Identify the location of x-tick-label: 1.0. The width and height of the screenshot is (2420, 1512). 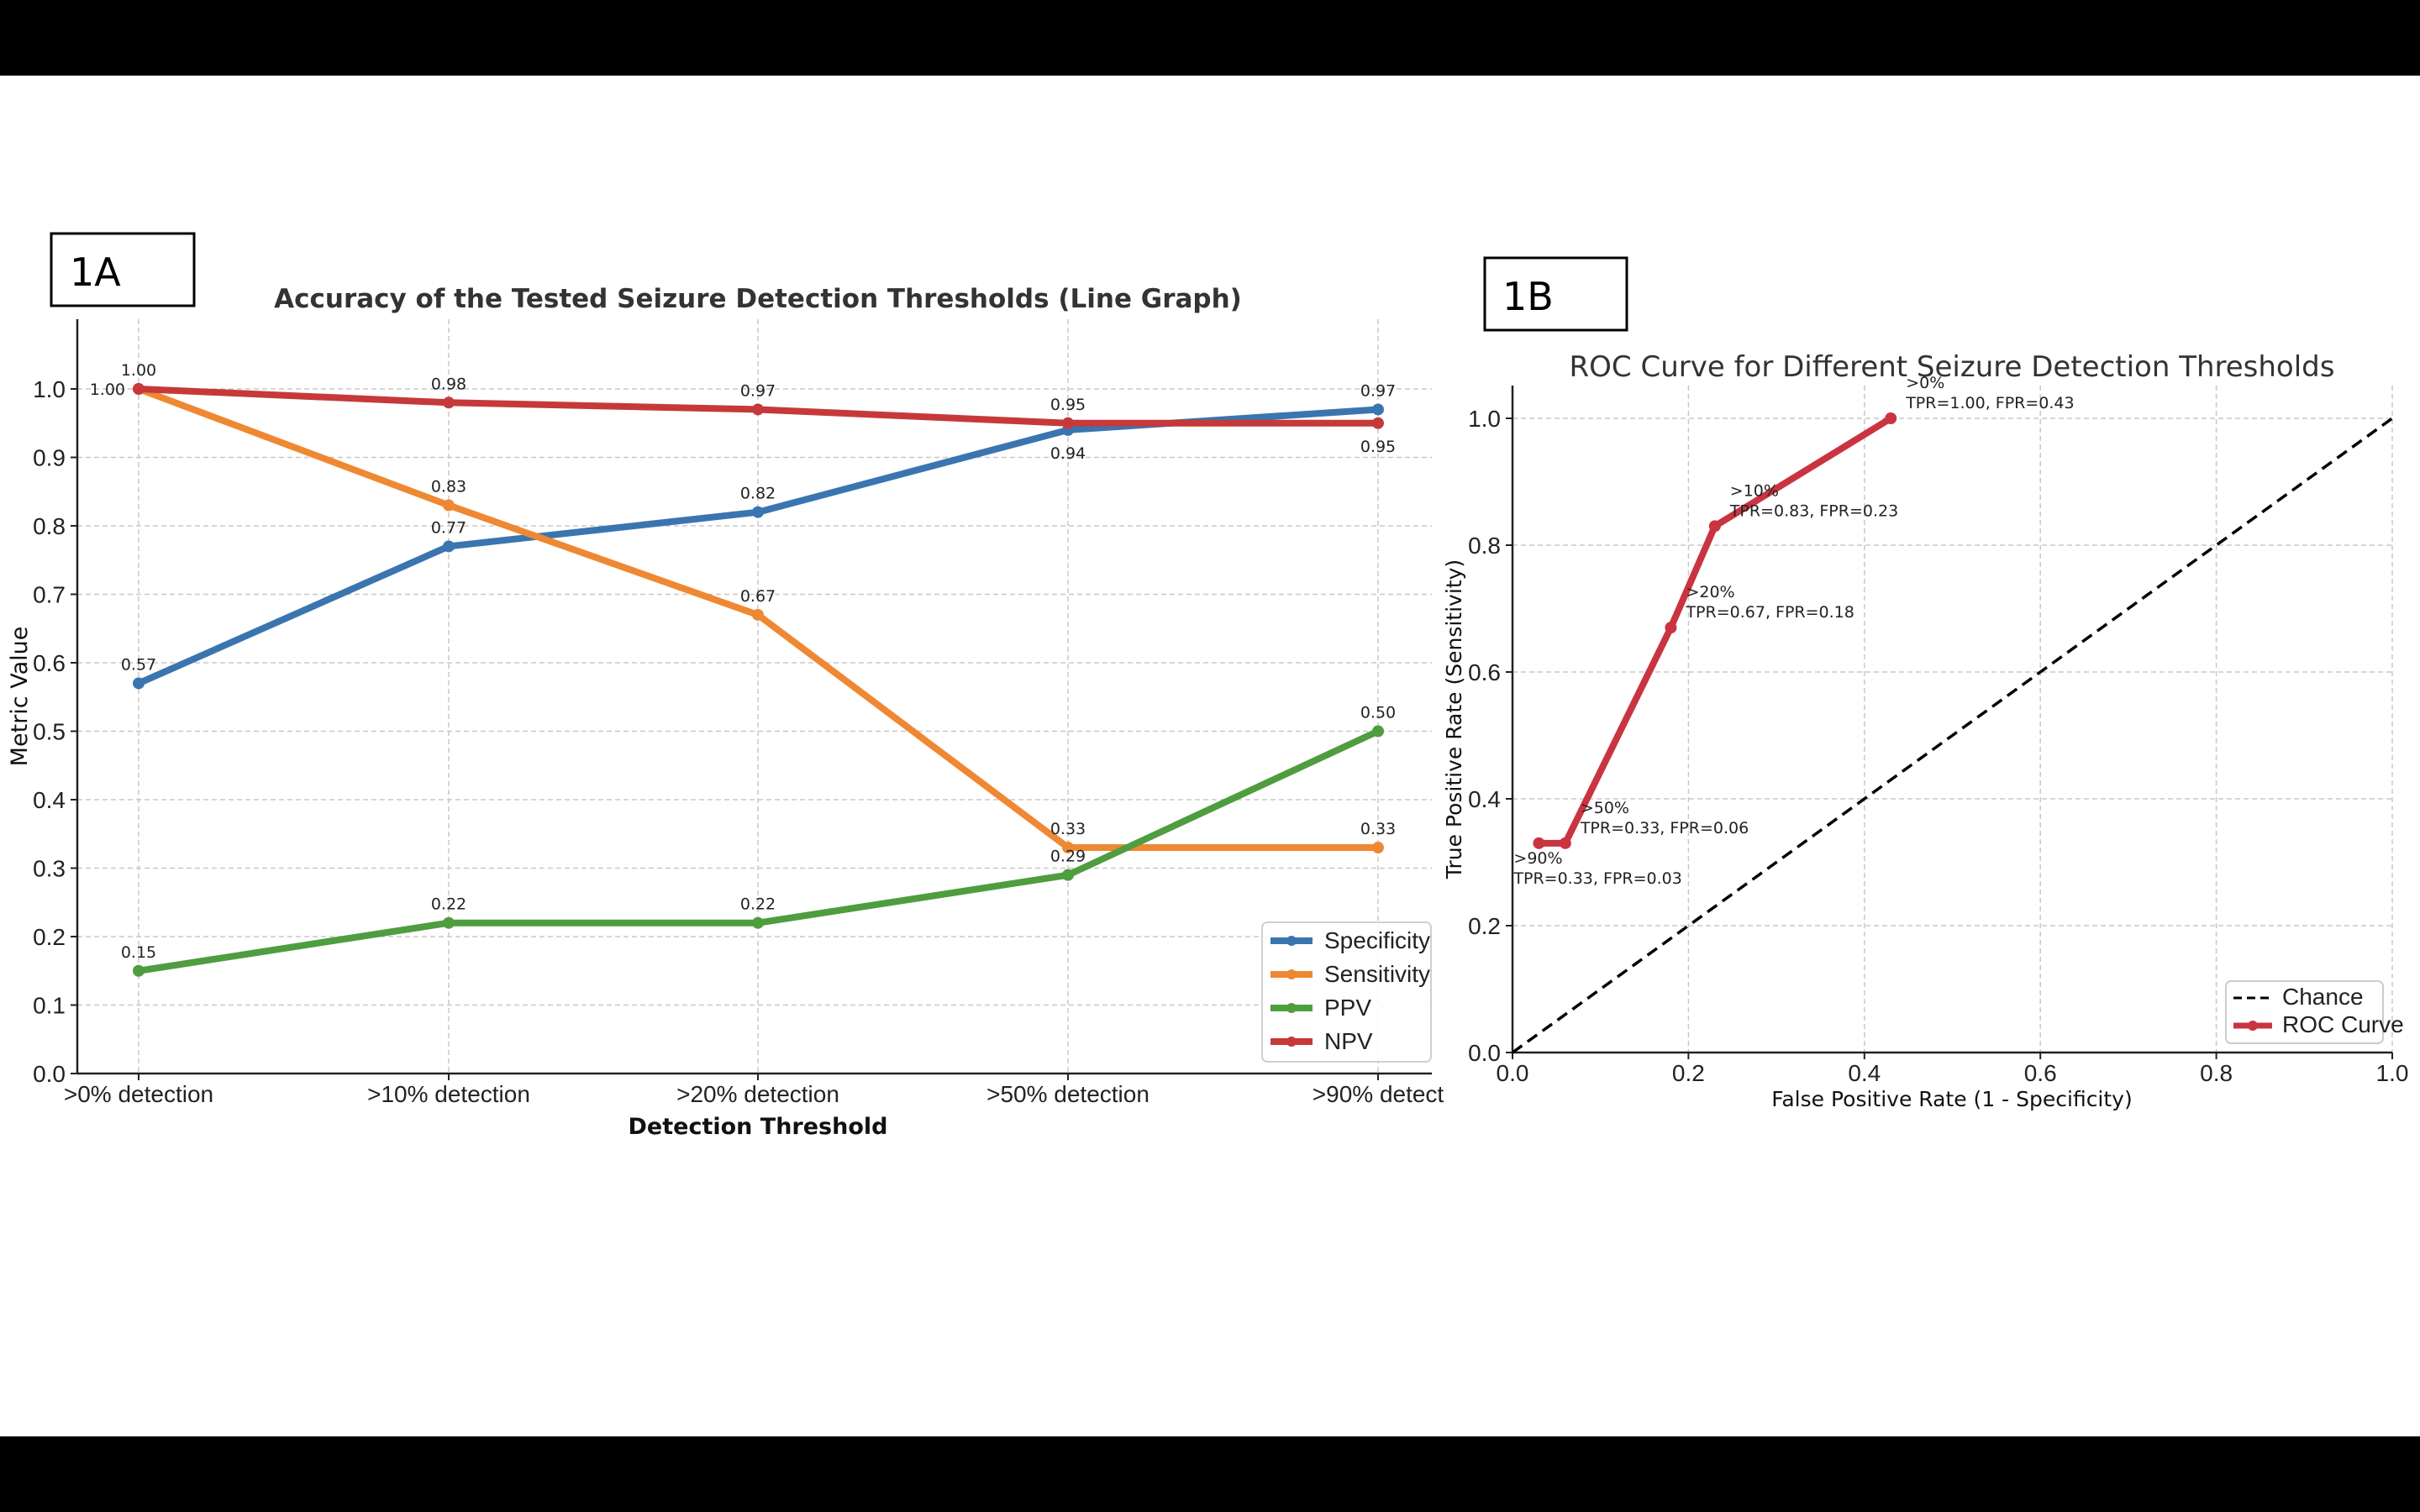
(2392, 1073).